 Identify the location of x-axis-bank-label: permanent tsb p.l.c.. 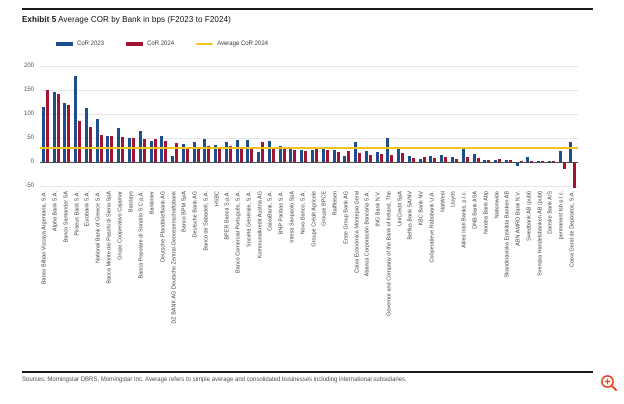
(562, 279).